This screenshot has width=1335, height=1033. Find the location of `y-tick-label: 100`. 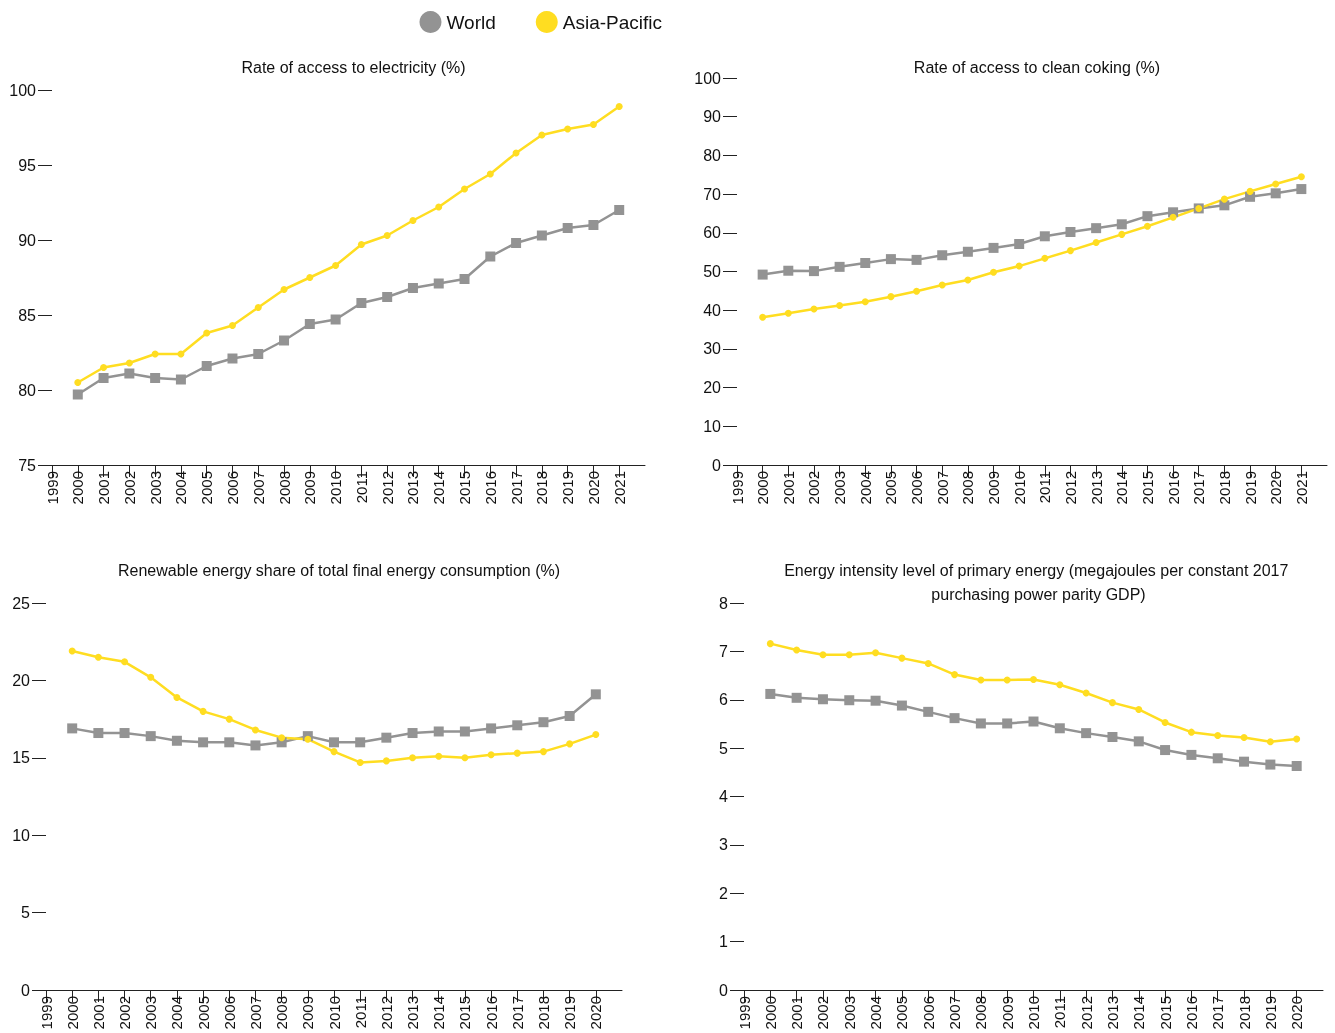

y-tick-label: 100 is located at coordinates (708, 78).